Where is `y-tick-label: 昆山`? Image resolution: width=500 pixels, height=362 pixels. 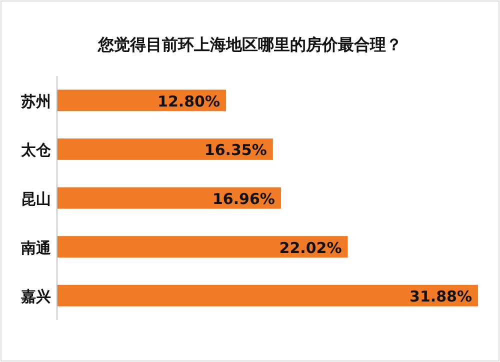
y-tick-label: 昆山 is located at coordinates (36, 199).